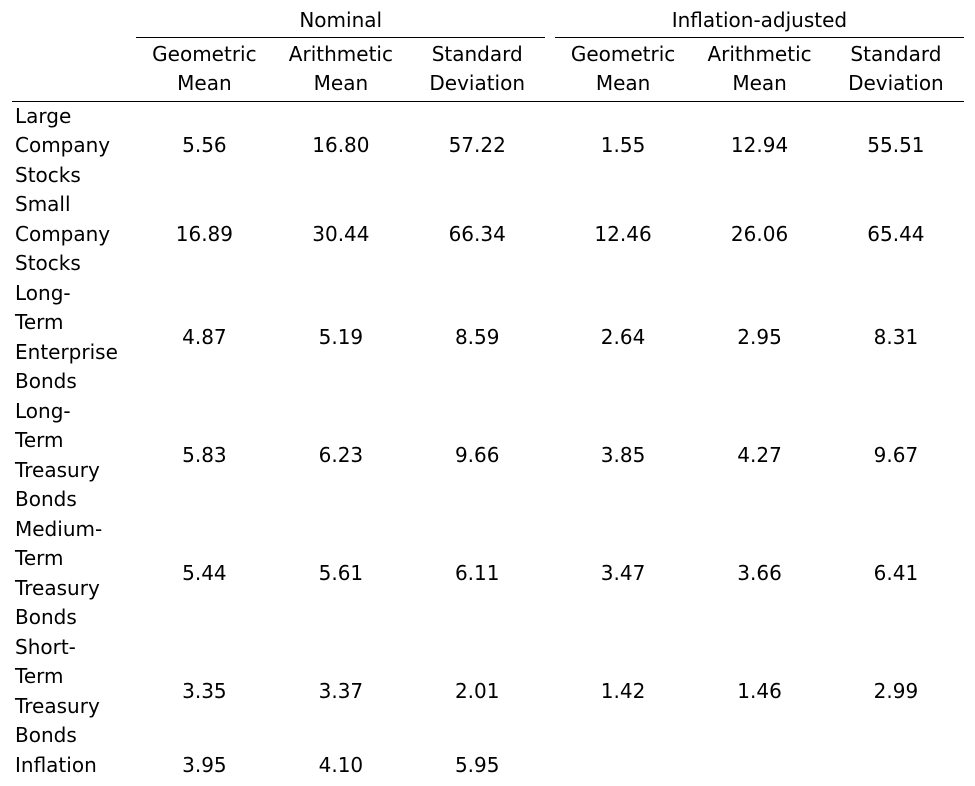 The image size is (975, 786). Describe the element at coordinates (550, 21) in the screenshot. I see `group-gap` at that location.